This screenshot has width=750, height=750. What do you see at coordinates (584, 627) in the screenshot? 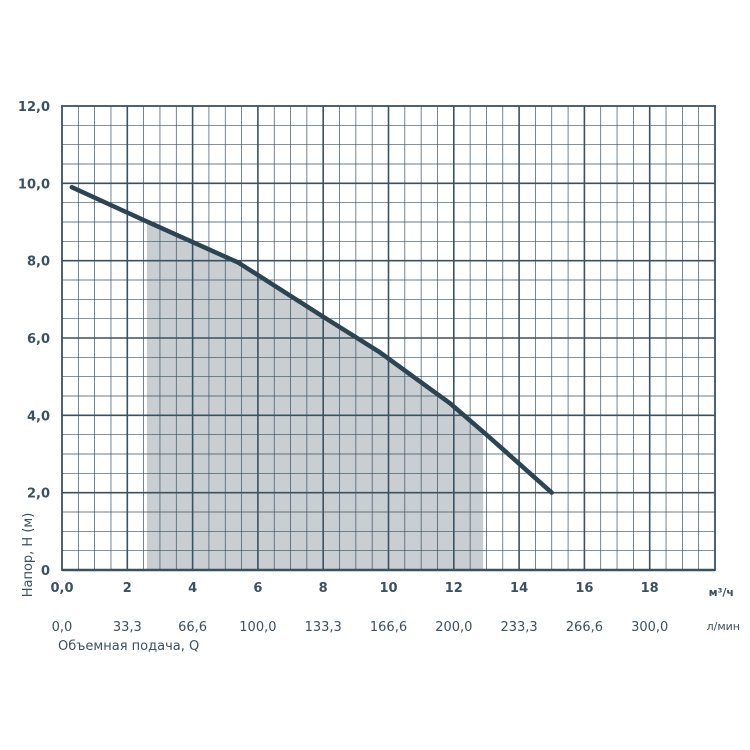
I see `x2-tick-label: 266,6` at bounding box center [584, 627].